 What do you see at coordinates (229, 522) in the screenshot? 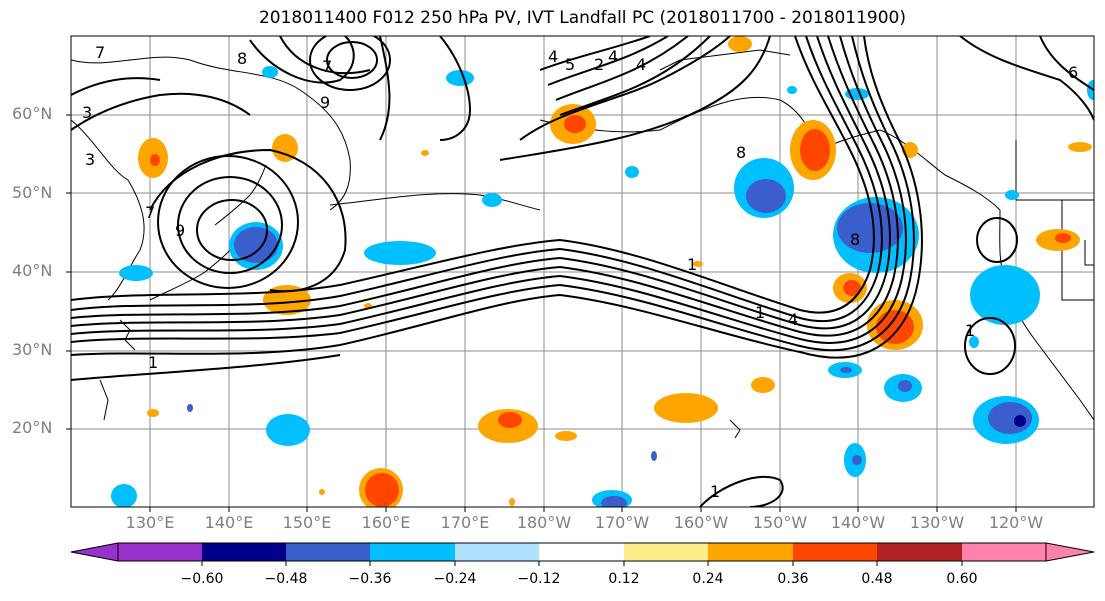
I see `lon-label: 140°E` at bounding box center [229, 522].